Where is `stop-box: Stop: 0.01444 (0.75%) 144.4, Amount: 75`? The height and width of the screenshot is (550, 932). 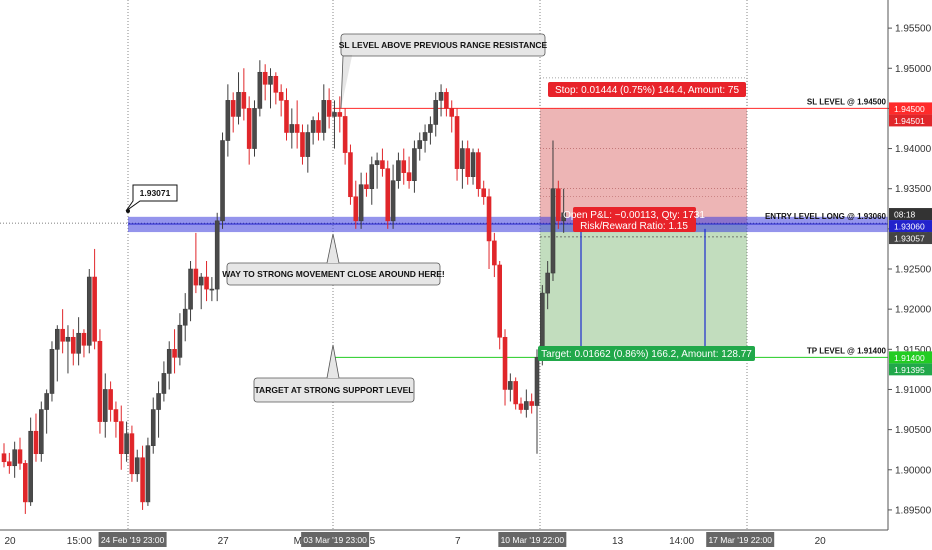
stop-box: Stop: 0.01444 (0.75%) 144.4, Amount: 75 is located at coordinates (647, 89).